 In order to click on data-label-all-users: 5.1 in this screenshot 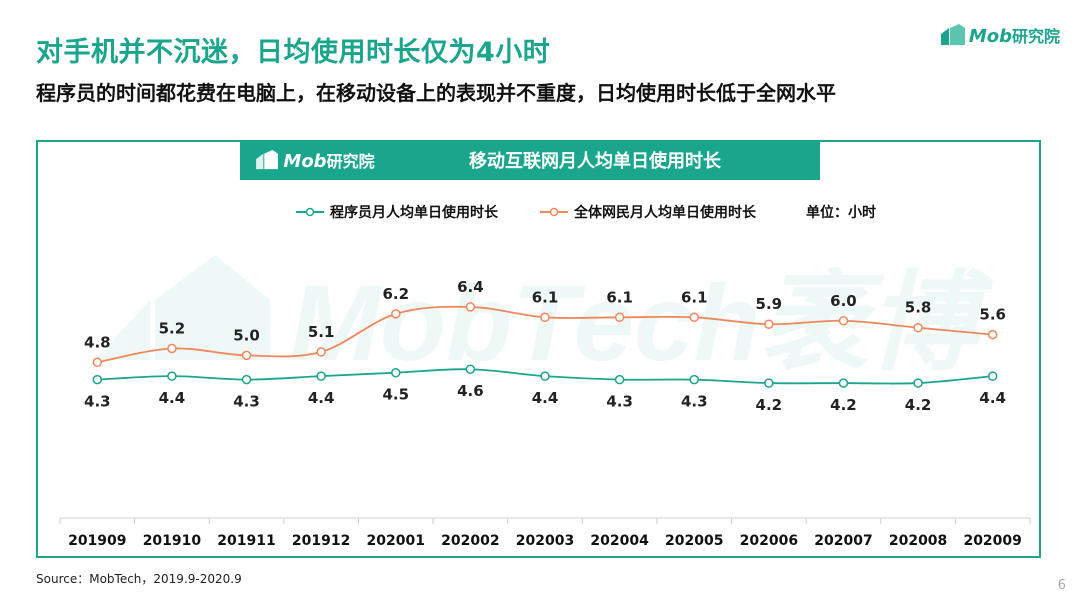, I will do `click(321, 332)`.